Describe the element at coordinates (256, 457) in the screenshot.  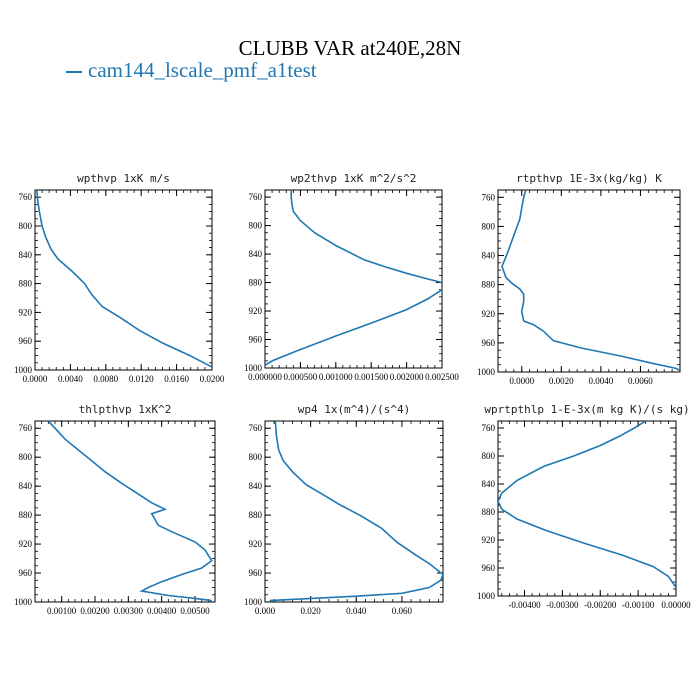
I see `panel-5-ytick-label: 800` at that location.